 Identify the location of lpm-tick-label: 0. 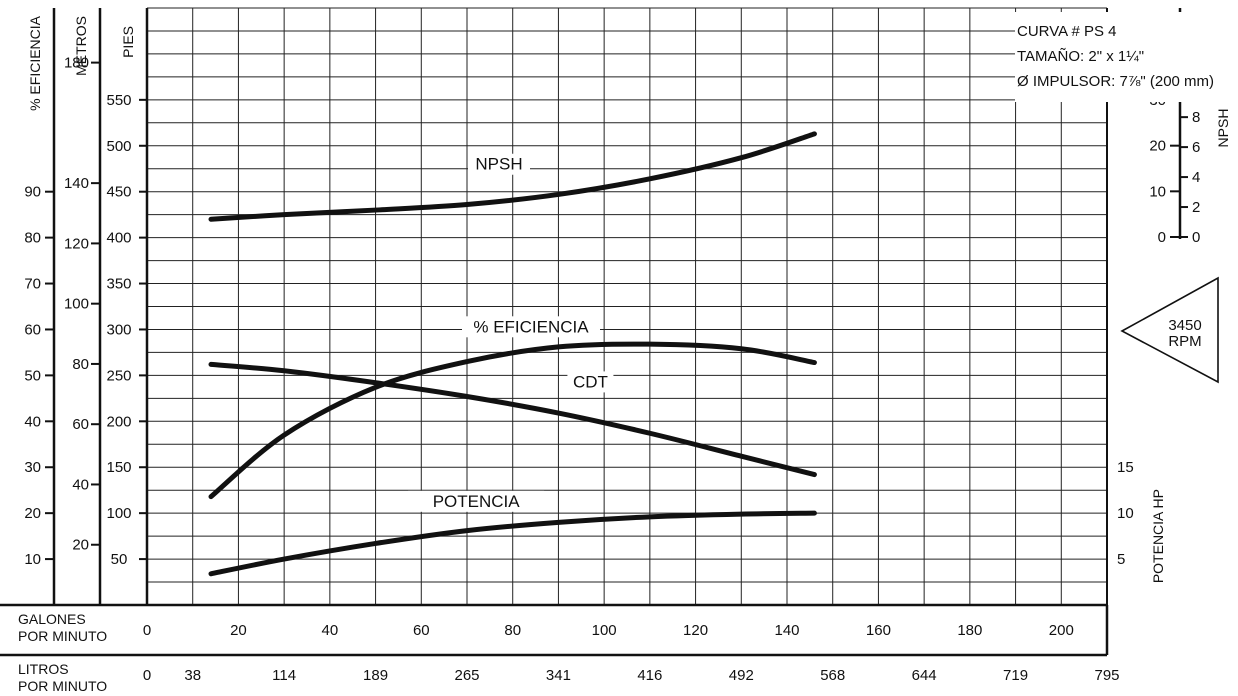
(147, 675).